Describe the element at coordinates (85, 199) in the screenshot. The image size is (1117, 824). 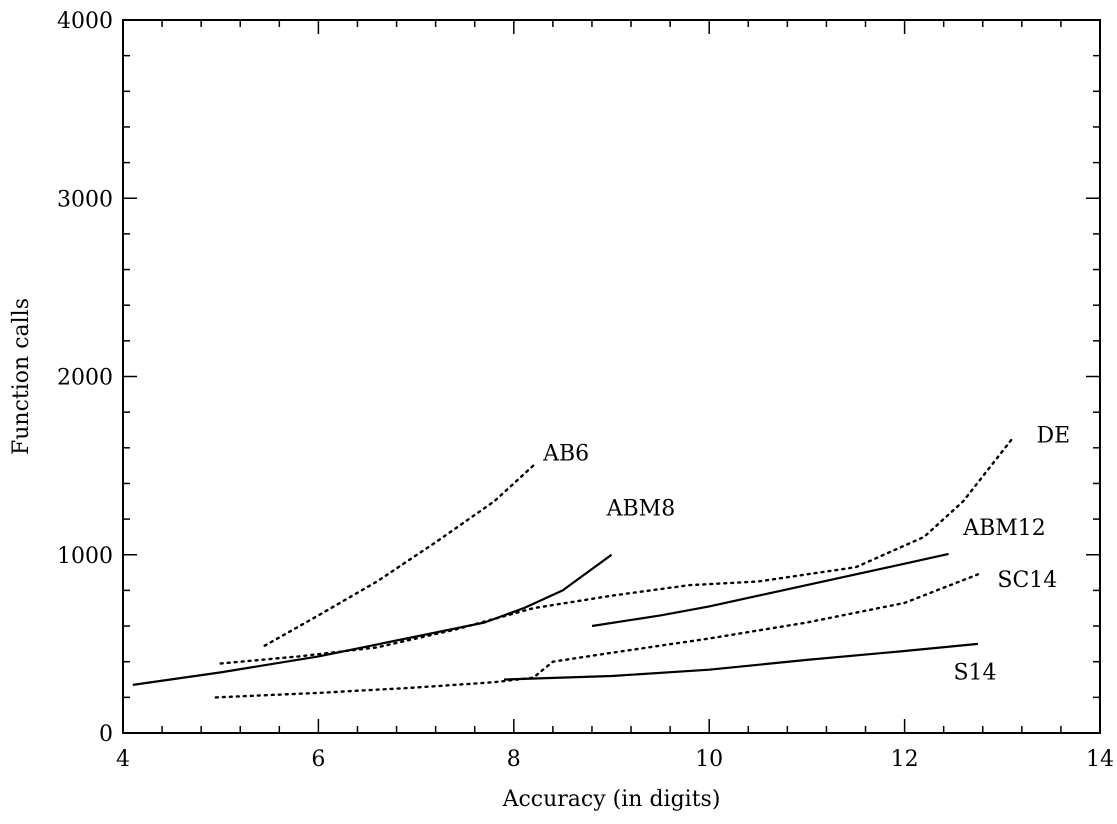
I see `y-tick-label: 3000` at that location.